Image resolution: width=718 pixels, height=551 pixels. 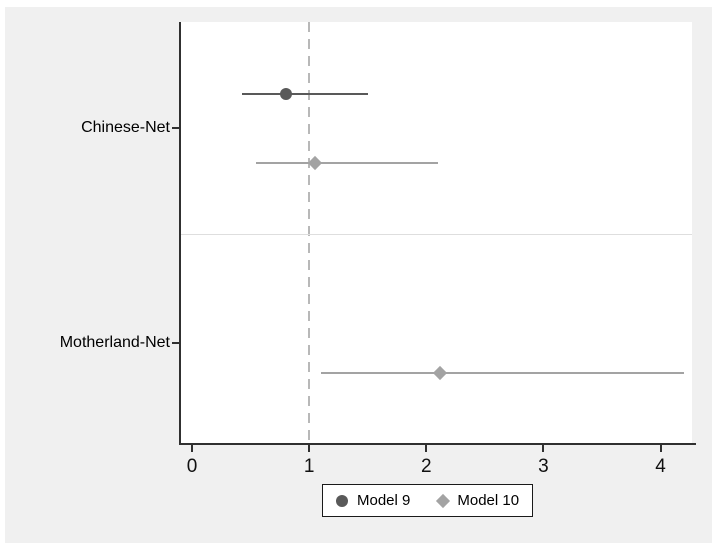 I want to click on ci-whisker-model10-motherland-net, so click(x=502, y=373).